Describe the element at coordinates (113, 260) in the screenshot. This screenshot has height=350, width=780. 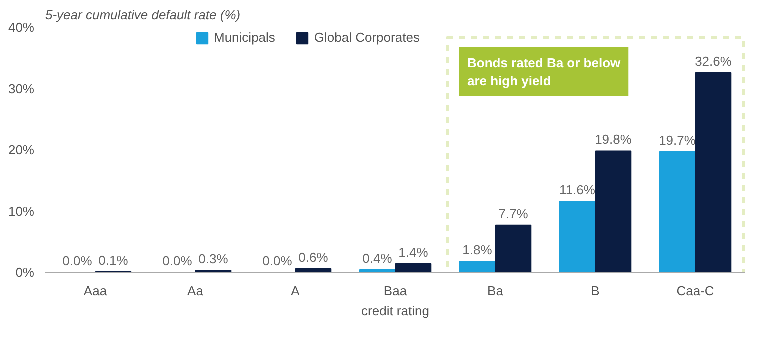
I see `data-label: 0.1%` at that location.